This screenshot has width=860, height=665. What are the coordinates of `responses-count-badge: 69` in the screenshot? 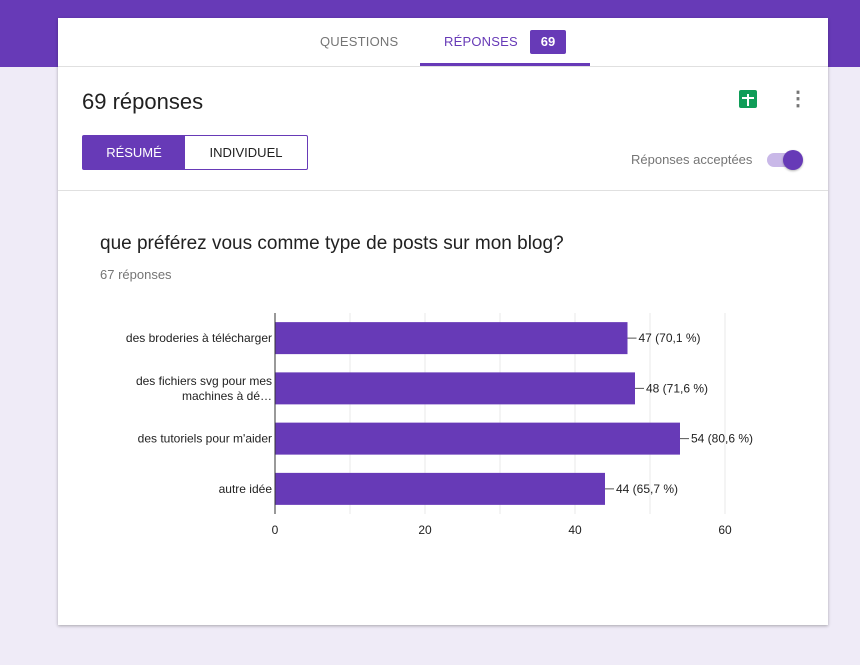 It's located at (548, 42).